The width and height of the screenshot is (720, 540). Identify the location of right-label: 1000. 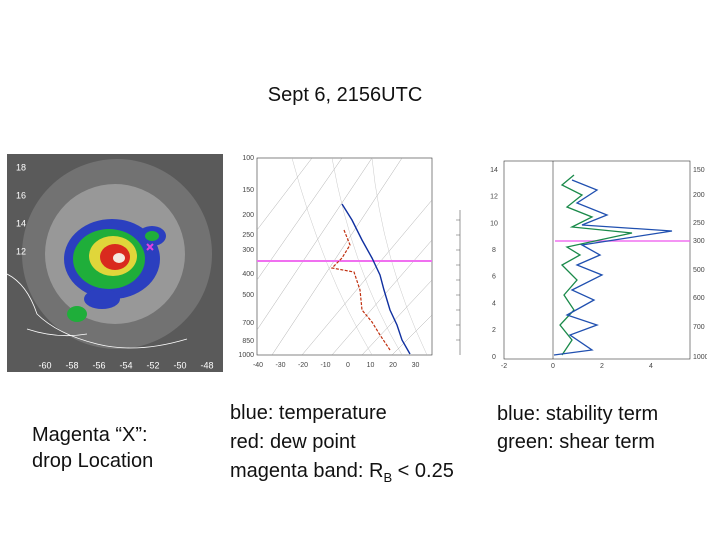
(700, 357).